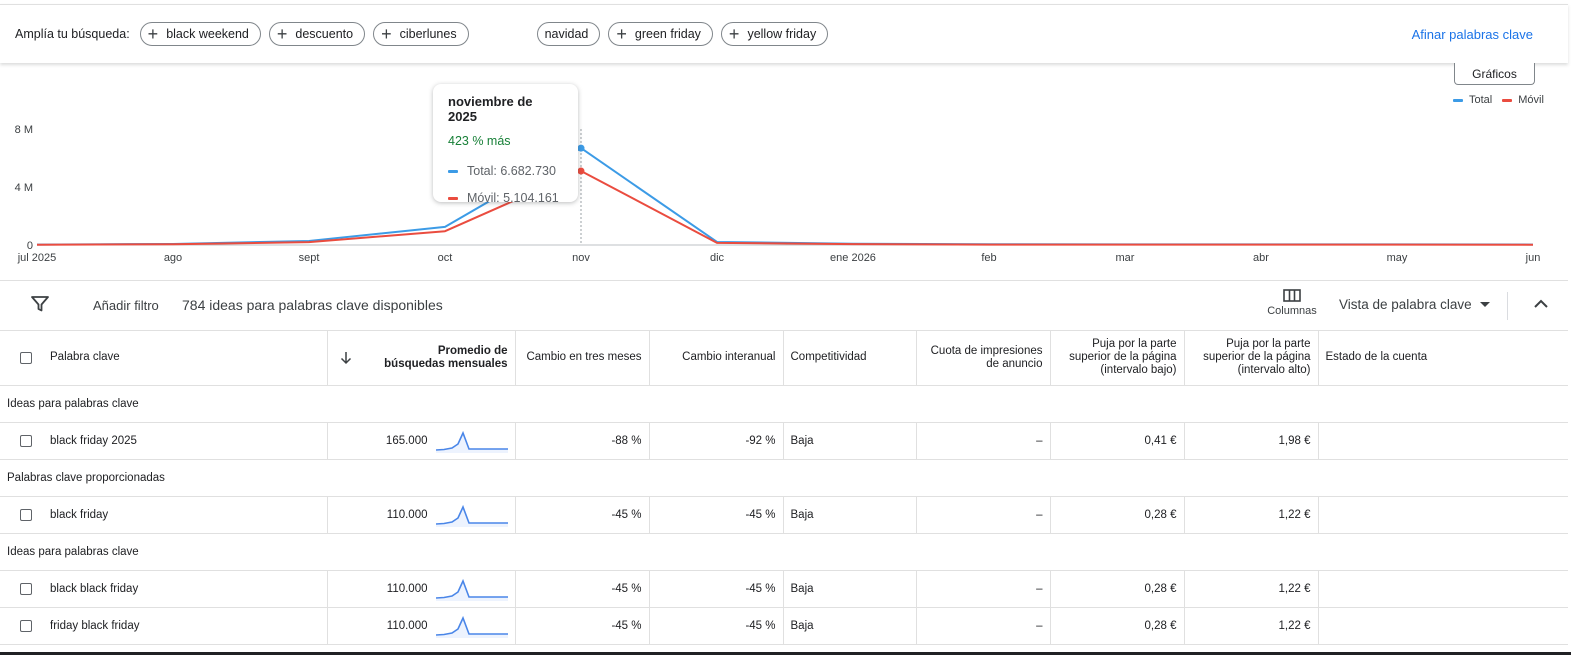 This screenshot has width=1571, height=655. Describe the element at coordinates (1507, 100) in the screenshot. I see `legend-swatch-mobile` at that location.